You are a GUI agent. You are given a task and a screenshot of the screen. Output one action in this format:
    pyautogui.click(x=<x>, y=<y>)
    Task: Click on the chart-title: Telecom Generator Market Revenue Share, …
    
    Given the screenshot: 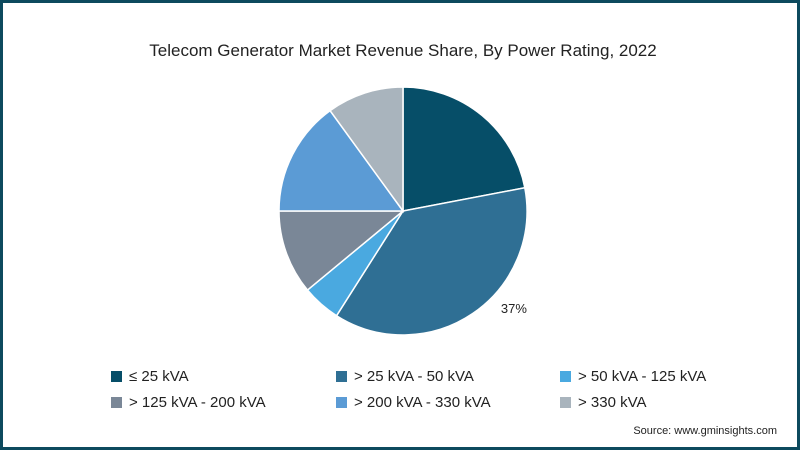 What is the action you would take?
    pyautogui.click(x=403, y=50)
    